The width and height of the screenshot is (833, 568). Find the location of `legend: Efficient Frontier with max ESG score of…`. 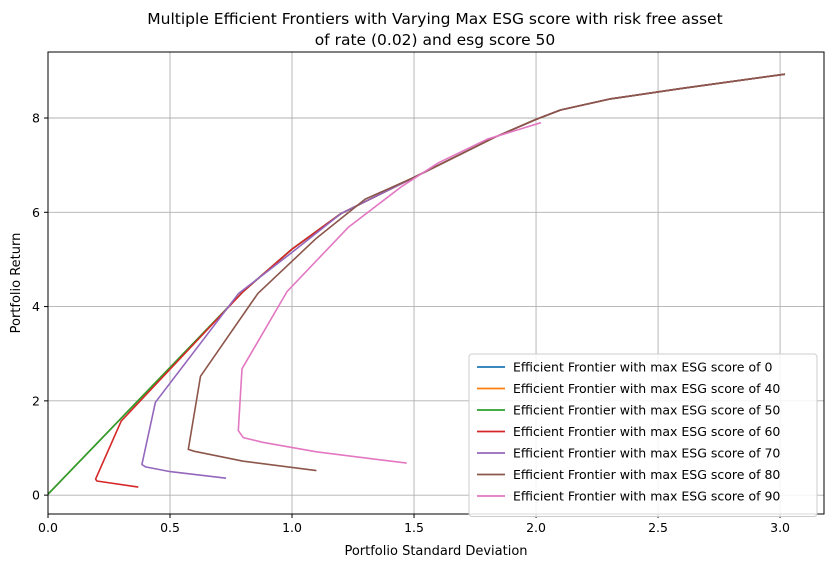

legend: Efficient Frontier with max ESG score of… is located at coordinates (643, 435).